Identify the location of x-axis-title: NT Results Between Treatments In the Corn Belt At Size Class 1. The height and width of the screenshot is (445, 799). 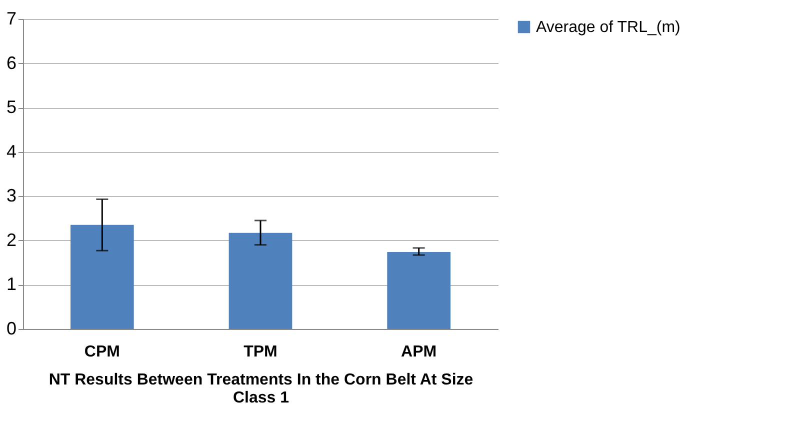
(261, 389).